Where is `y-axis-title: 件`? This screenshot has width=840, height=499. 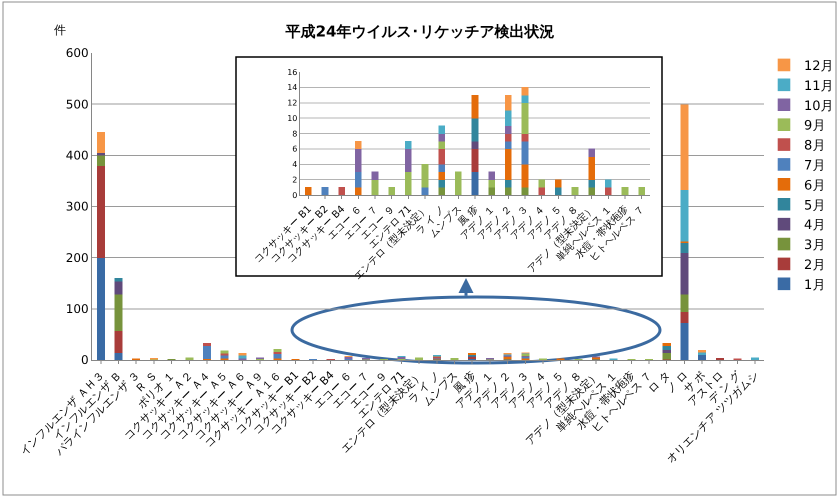 y-axis-title: 件 is located at coordinates (60, 30).